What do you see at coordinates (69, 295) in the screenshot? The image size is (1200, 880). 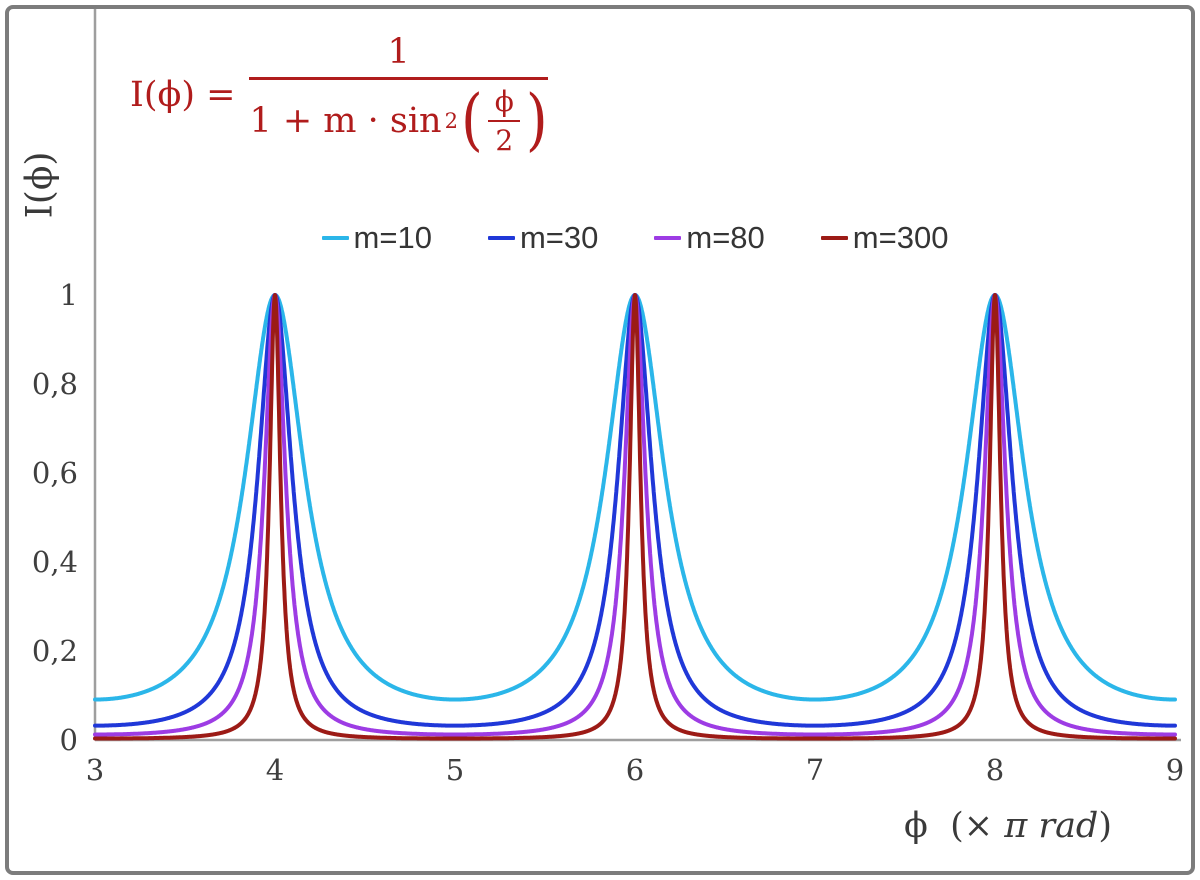 I see `y-tick-label: 1` at bounding box center [69, 295].